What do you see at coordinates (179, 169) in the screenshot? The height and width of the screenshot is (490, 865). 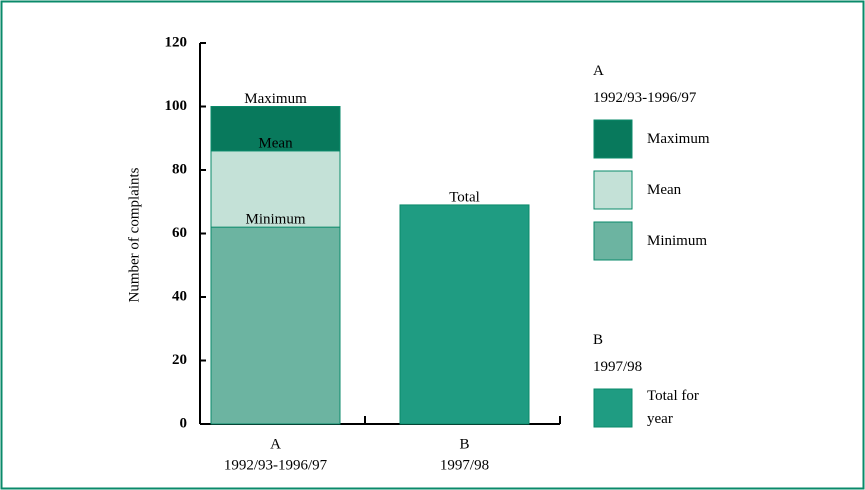 I see `y-tick-label: 80` at bounding box center [179, 169].